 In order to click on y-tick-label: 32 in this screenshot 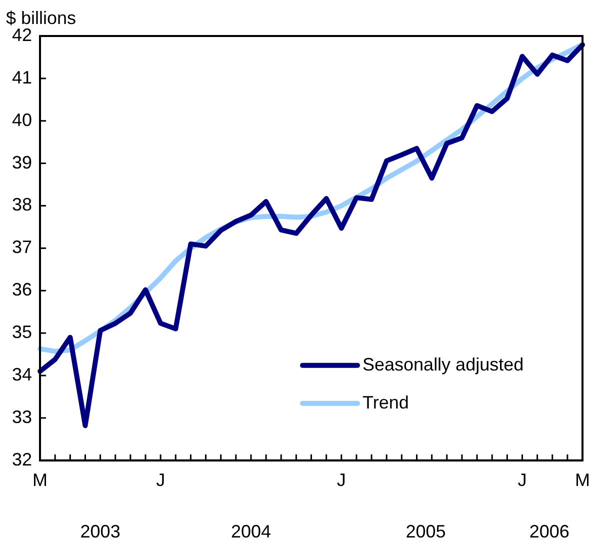, I will do `click(22, 459)`.